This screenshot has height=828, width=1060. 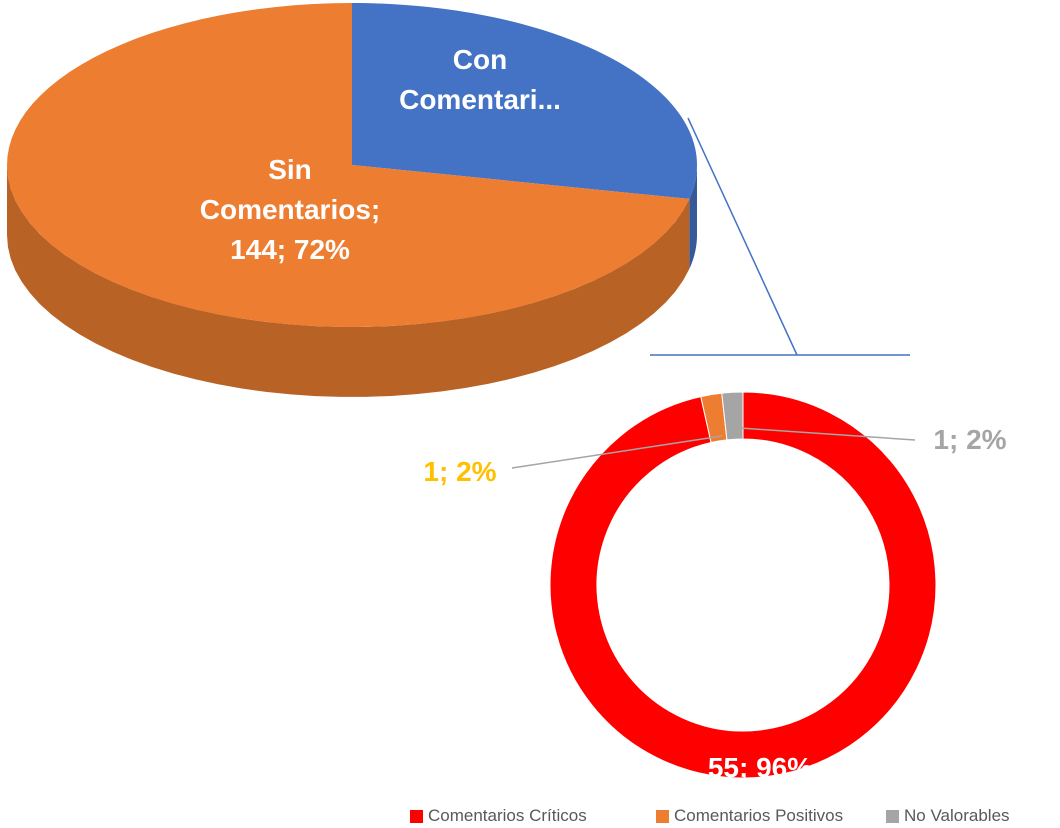 I want to click on legend-item: Comentarios Positivos, so click(x=749, y=816).